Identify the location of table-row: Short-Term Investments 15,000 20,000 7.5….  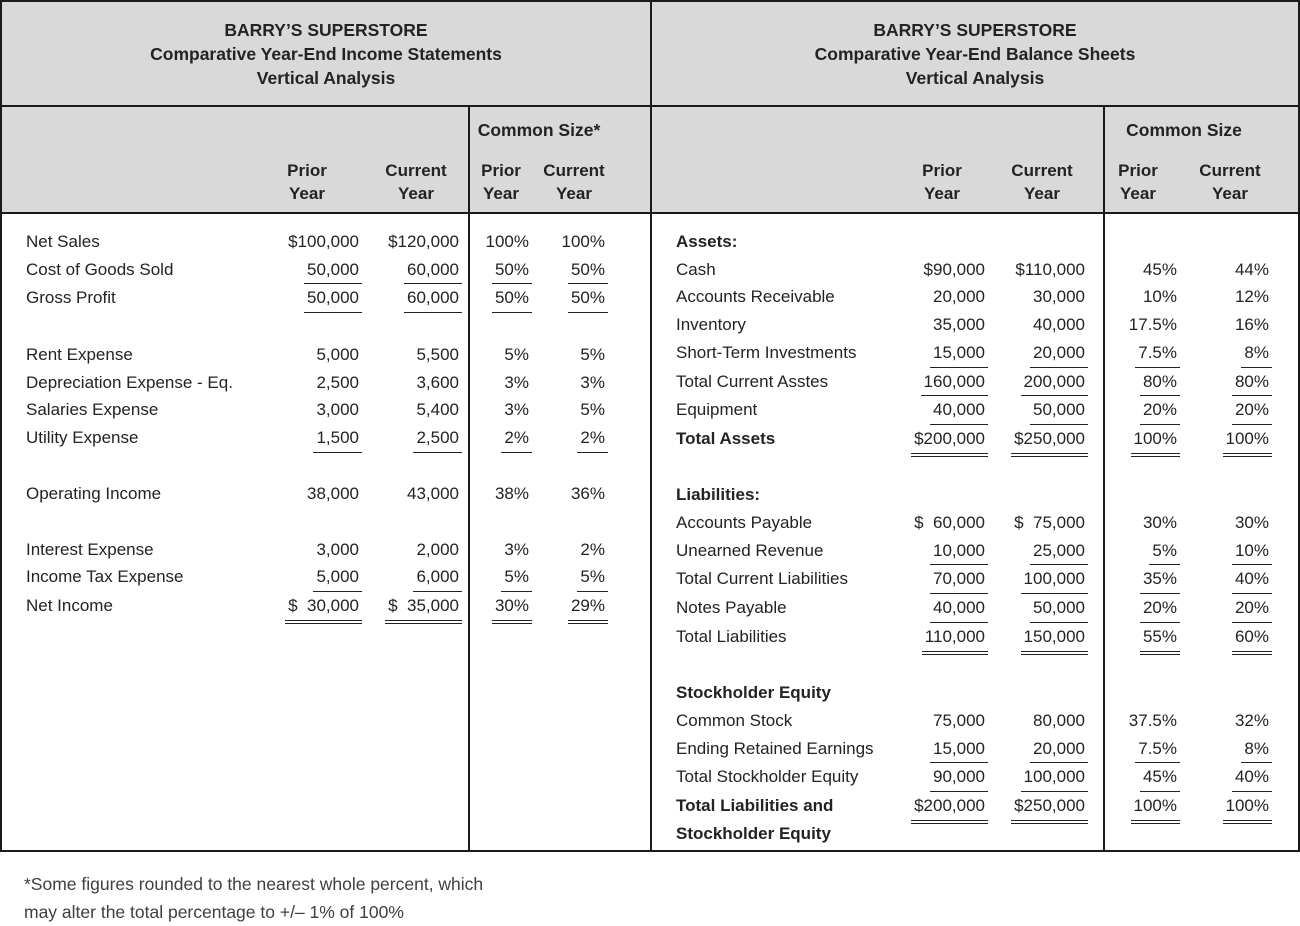
(975, 353).